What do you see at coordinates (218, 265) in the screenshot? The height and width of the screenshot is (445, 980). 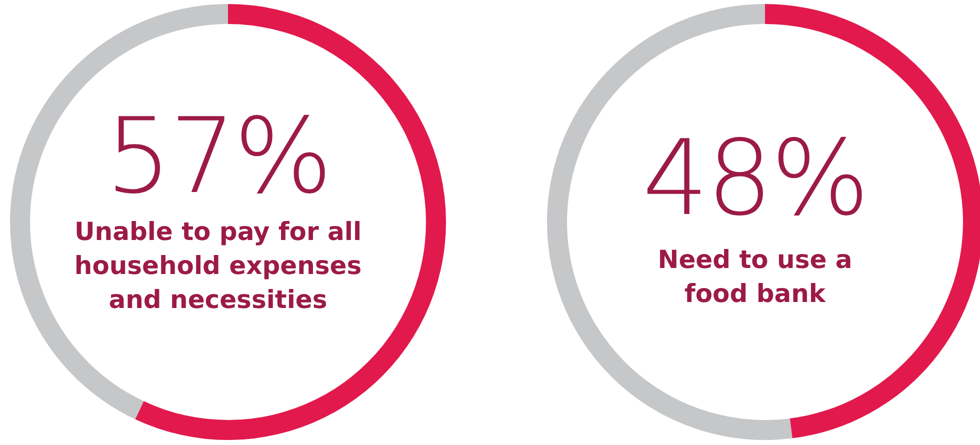 I see `text: Unable to pay for all household expenses and necessities` at bounding box center [218, 265].